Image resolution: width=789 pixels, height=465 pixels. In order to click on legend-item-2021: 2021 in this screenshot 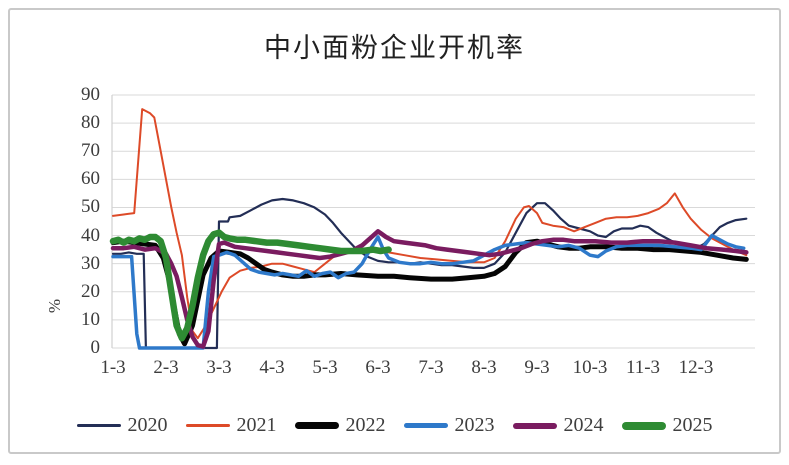, I will do `click(231, 425)`.